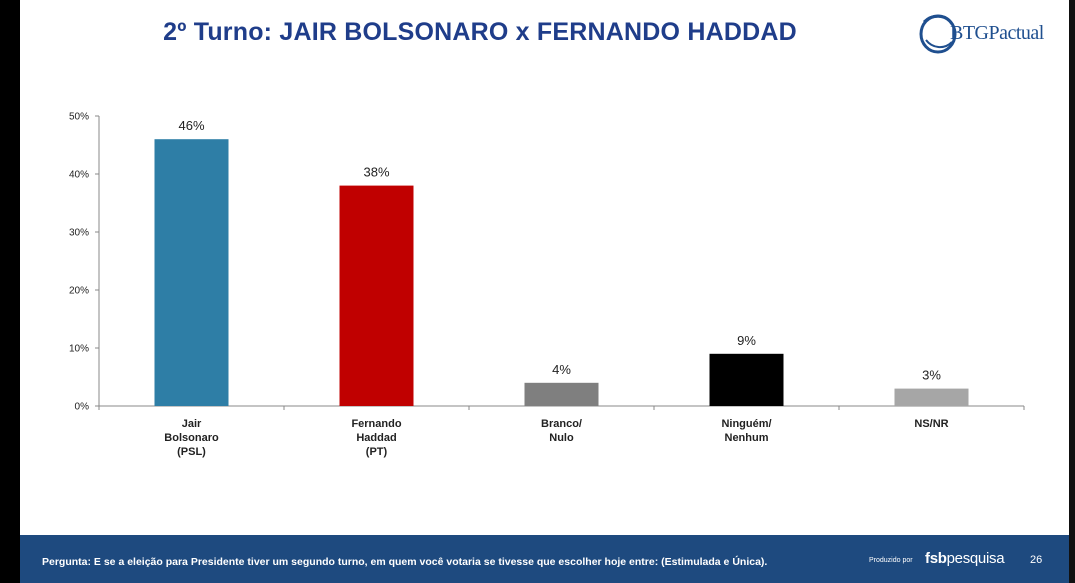  What do you see at coordinates (891, 560) in the screenshot?
I see `produced-by-label: Produzido por` at bounding box center [891, 560].